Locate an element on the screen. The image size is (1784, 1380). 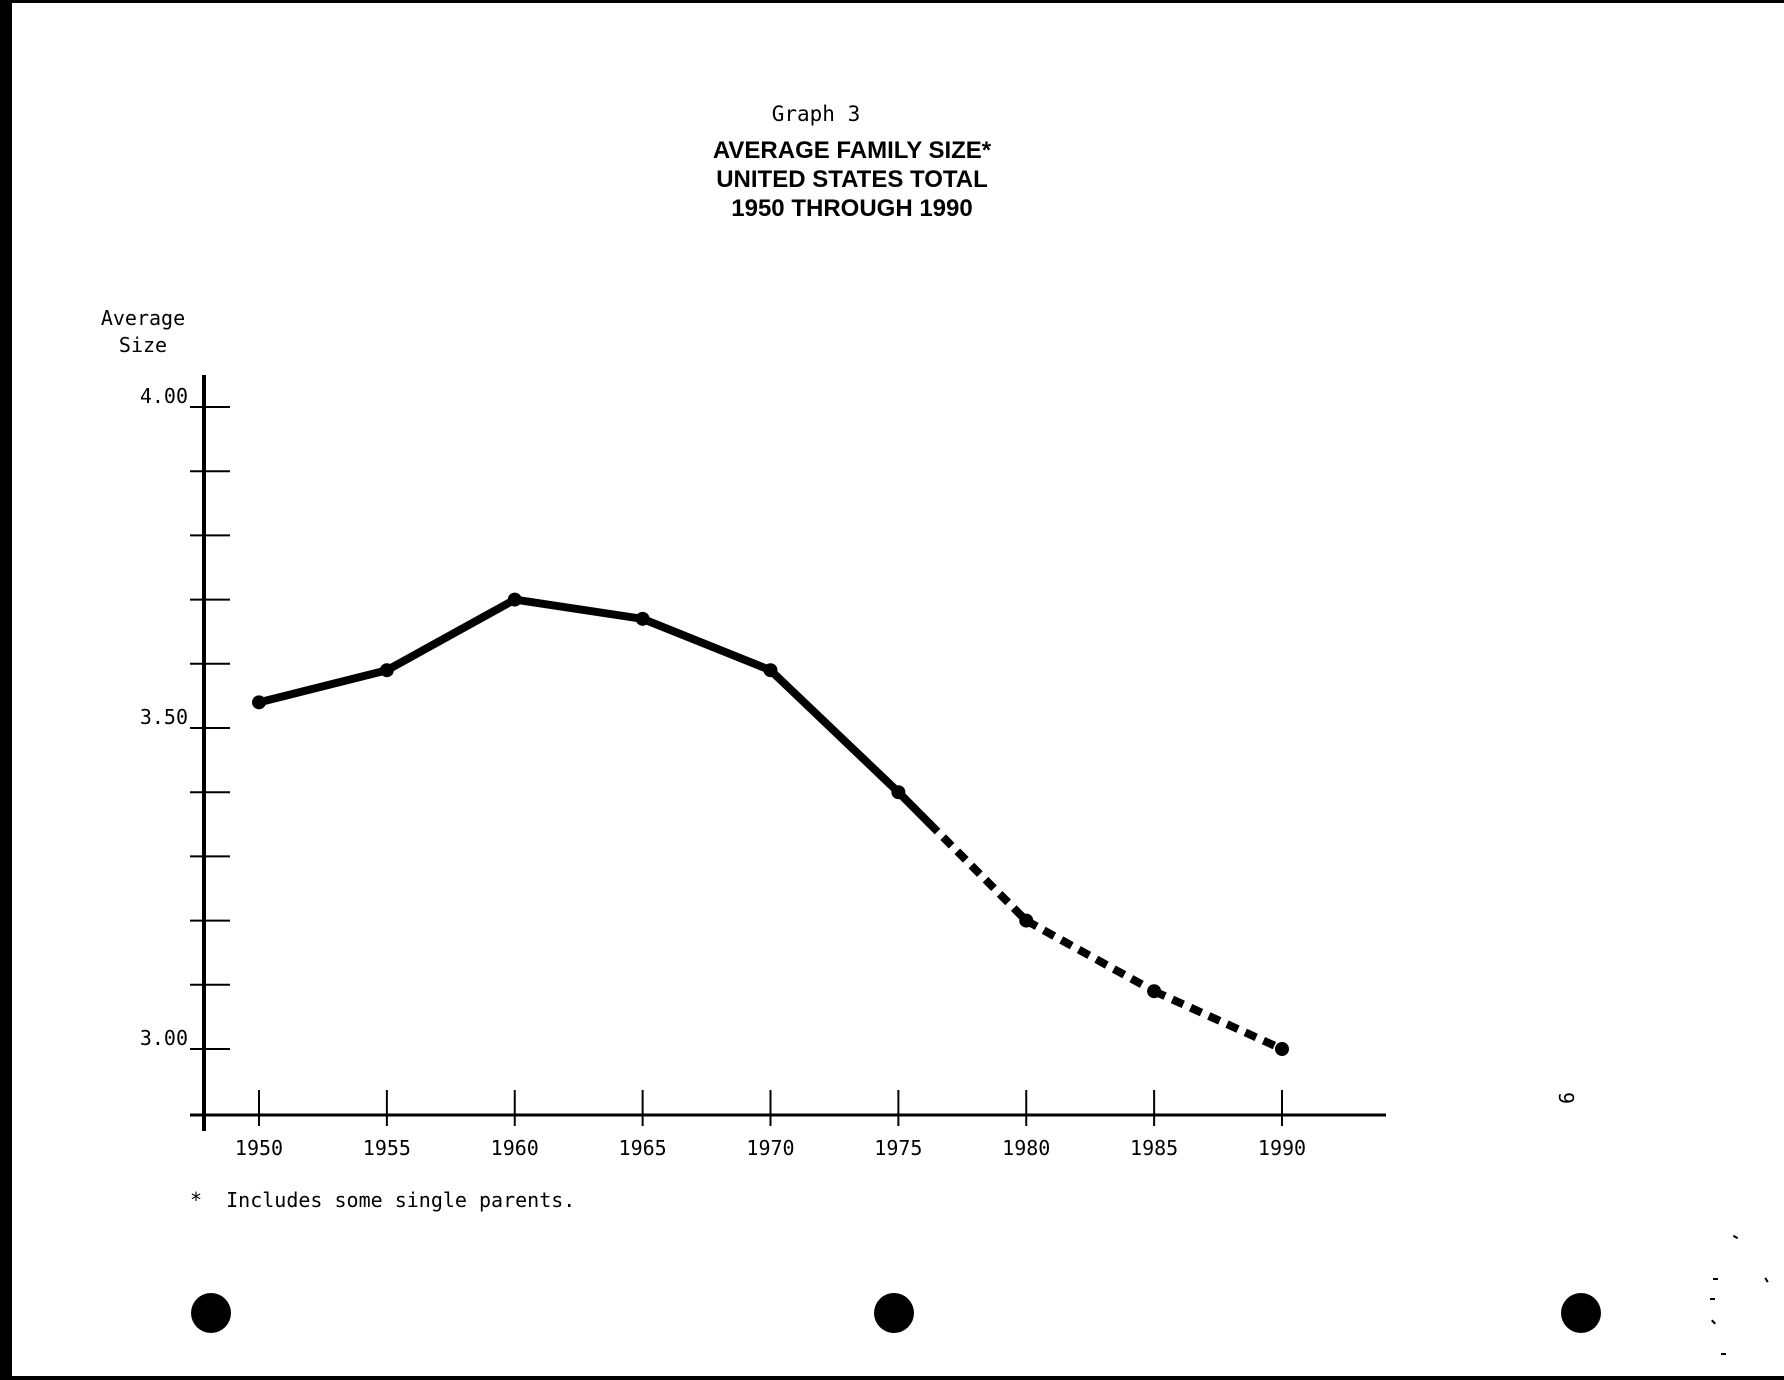
y-axis-title: Average Size is located at coordinates (143, 332).